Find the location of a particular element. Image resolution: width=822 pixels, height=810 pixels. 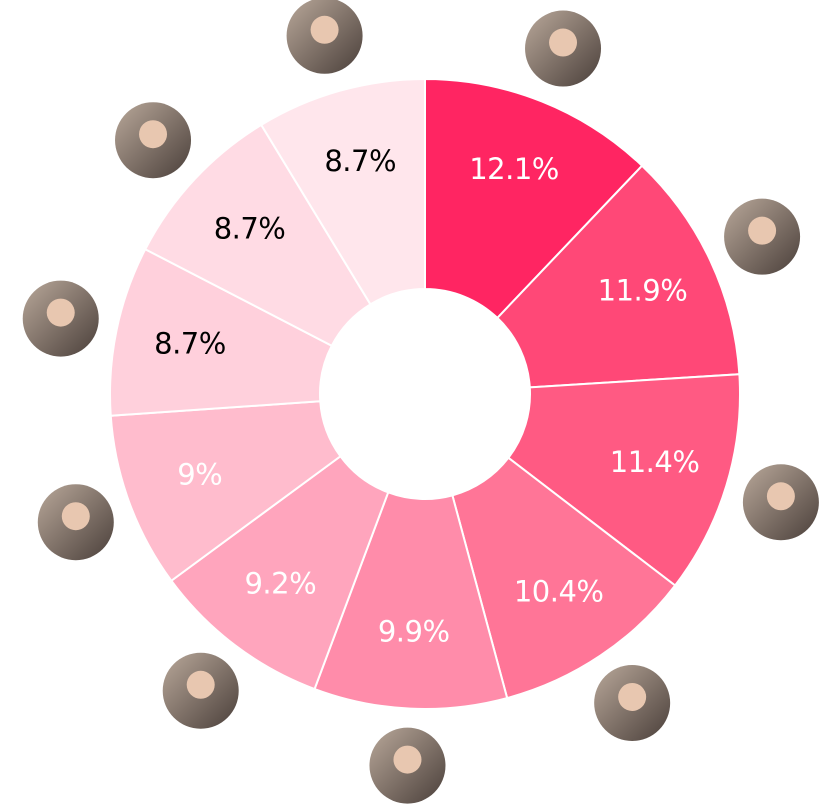

slice-label: 11.4% is located at coordinates (655, 462).